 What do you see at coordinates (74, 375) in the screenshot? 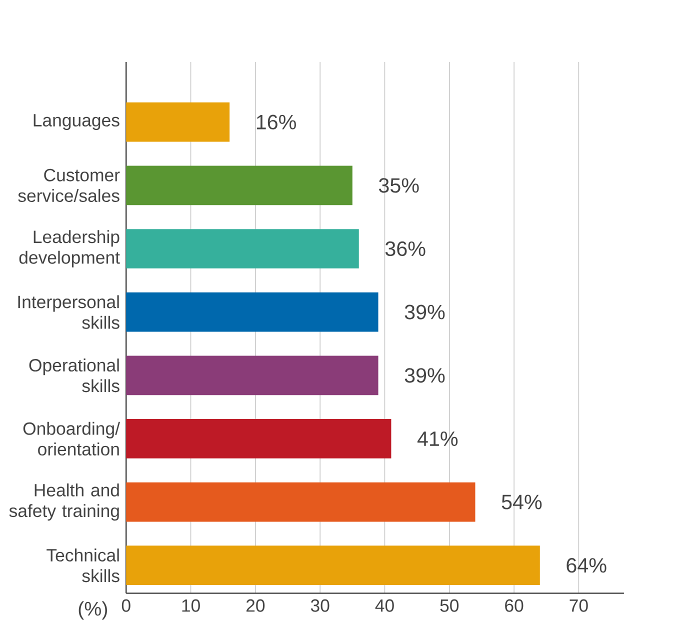
I see `y-tick-label: Operational skills` at bounding box center [74, 375].